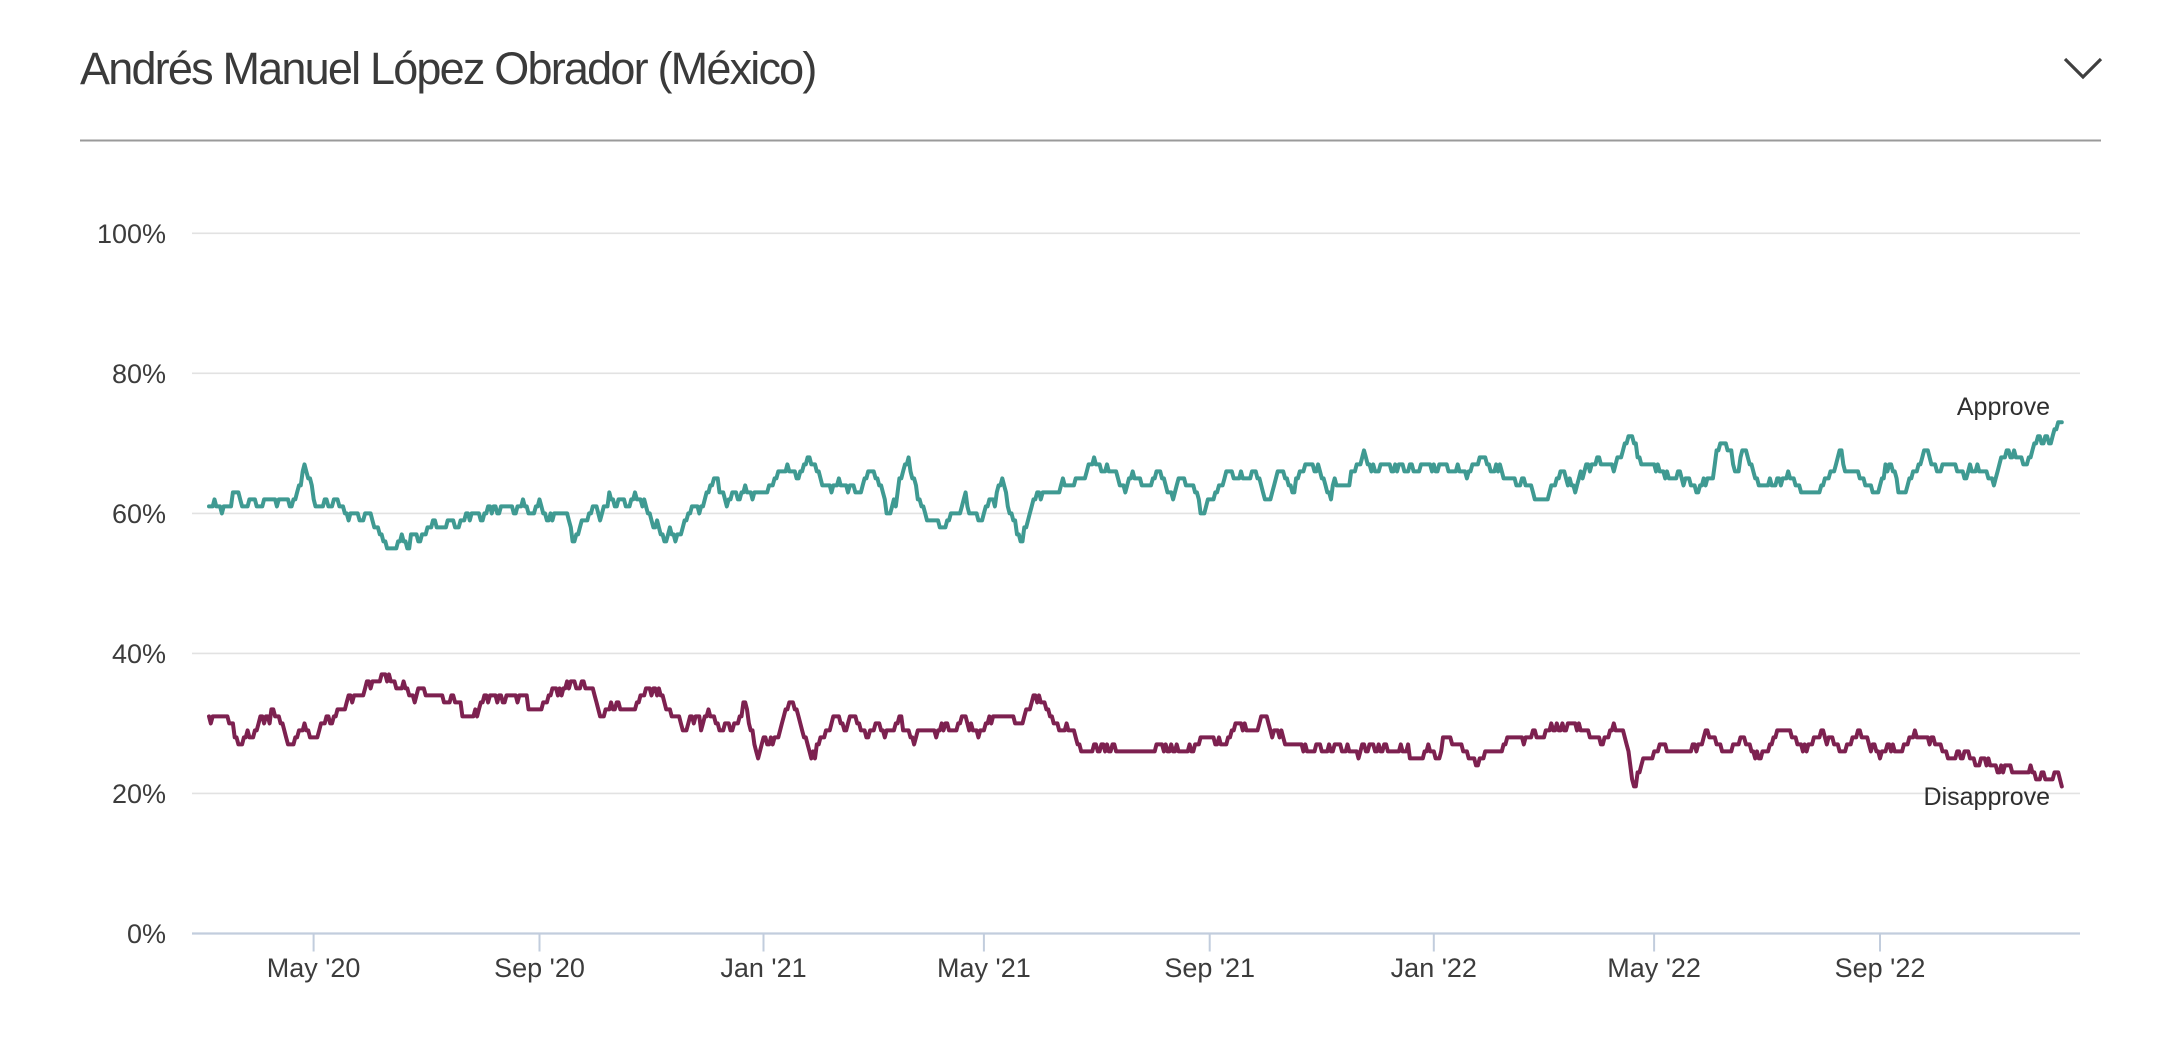 Image resolution: width=2180 pixels, height=1044 pixels. What do you see at coordinates (1880, 968) in the screenshot?
I see `svg-text: Sep '22` at bounding box center [1880, 968].